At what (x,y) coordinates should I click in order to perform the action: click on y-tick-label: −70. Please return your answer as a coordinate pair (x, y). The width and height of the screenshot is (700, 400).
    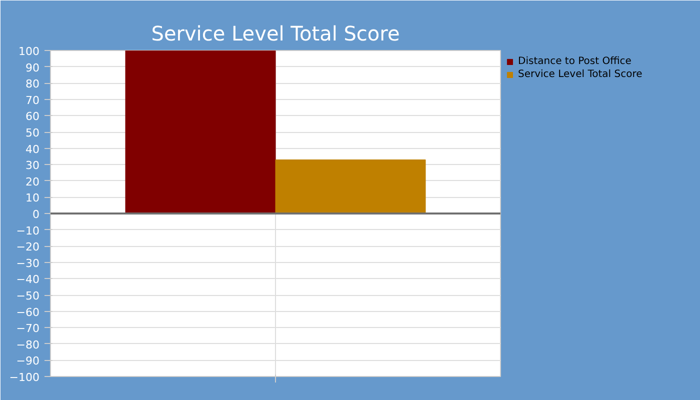
    Looking at the image, I should click on (28, 329).